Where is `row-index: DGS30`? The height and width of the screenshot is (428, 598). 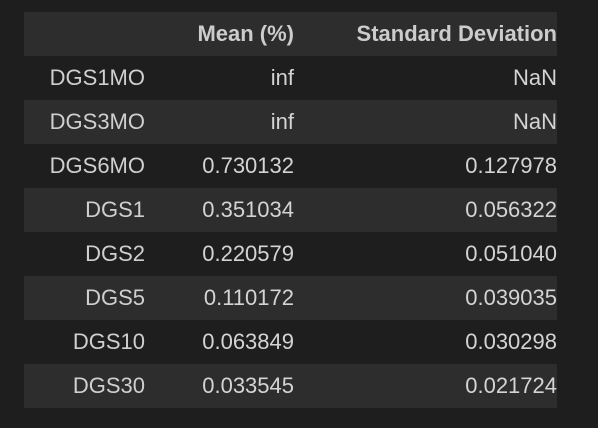 row-index: DGS30 is located at coordinates (108, 385).